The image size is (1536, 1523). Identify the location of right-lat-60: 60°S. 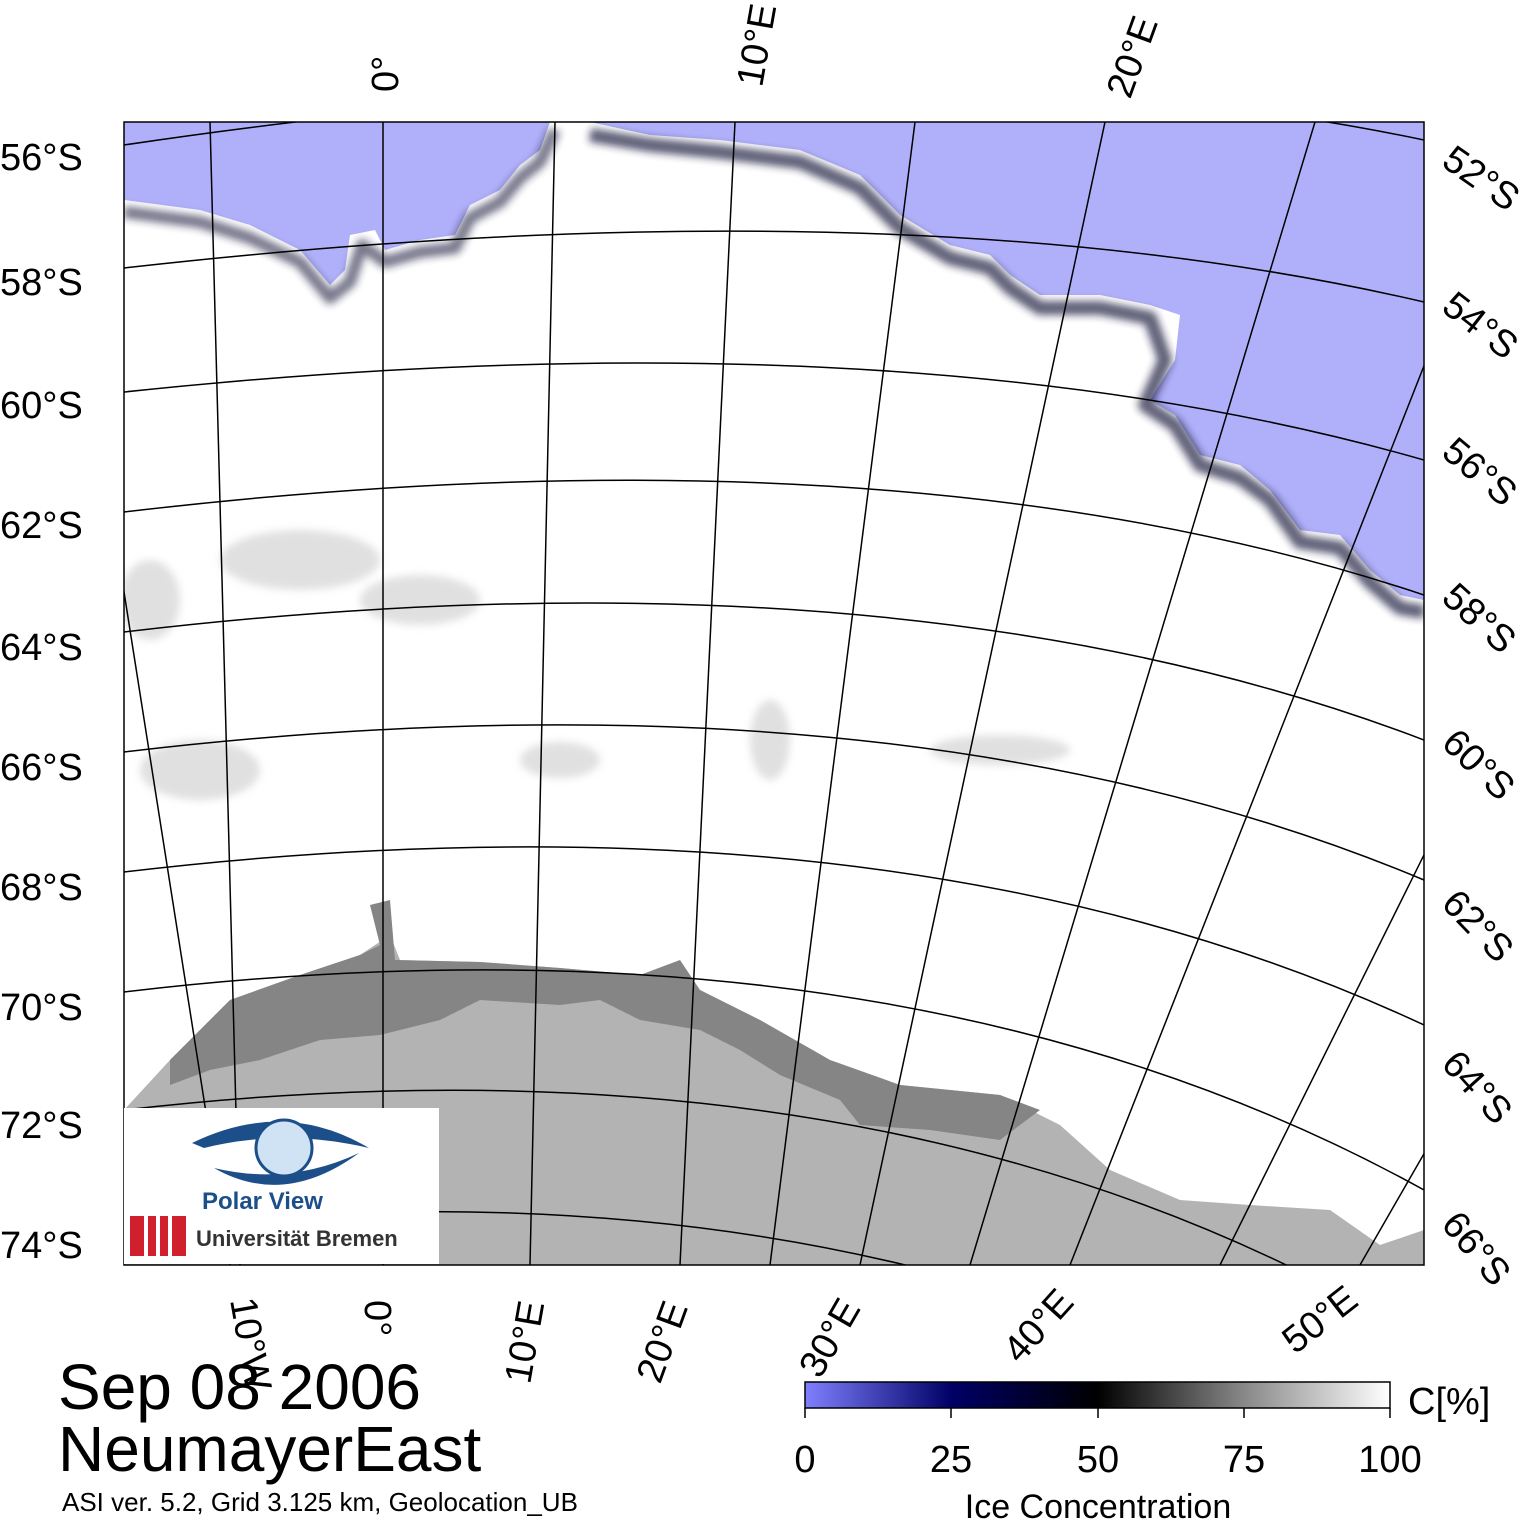
(1478, 765).